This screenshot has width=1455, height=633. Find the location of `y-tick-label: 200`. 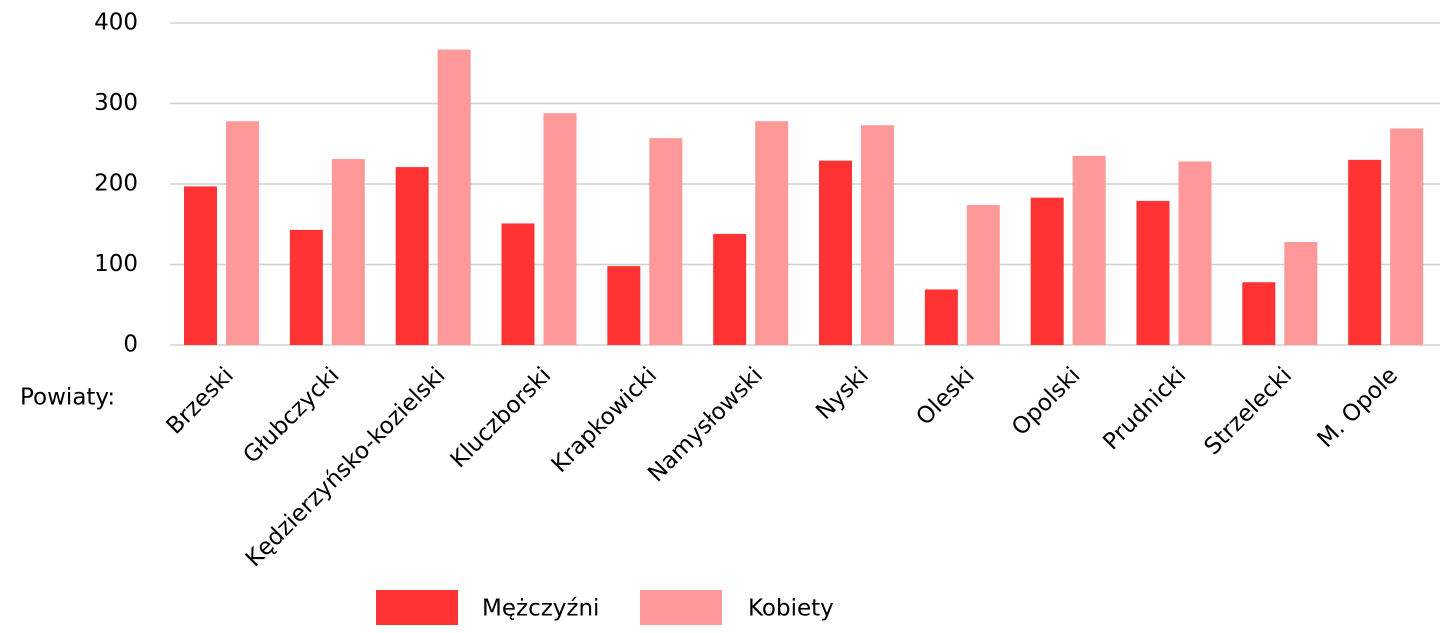

y-tick-label: 200 is located at coordinates (116, 184).